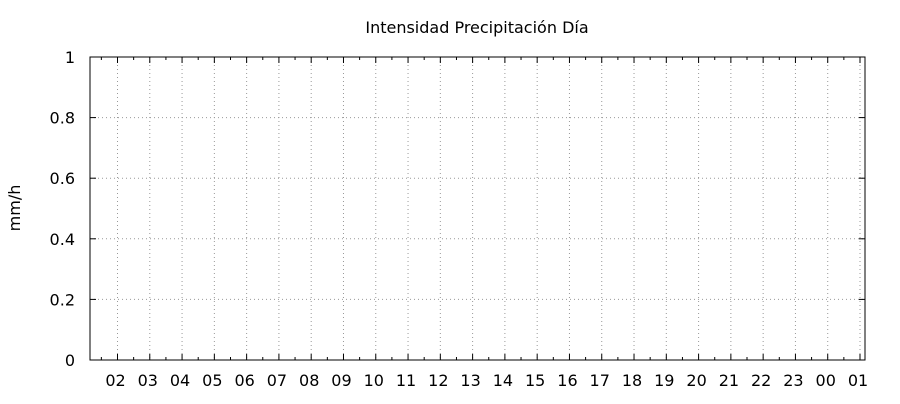 Image resolution: width=900 pixels, height=404 pixels. What do you see at coordinates (535, 380) in the screenshot?
I see `x-tick-label: 15` at bounding box center [535, 380].